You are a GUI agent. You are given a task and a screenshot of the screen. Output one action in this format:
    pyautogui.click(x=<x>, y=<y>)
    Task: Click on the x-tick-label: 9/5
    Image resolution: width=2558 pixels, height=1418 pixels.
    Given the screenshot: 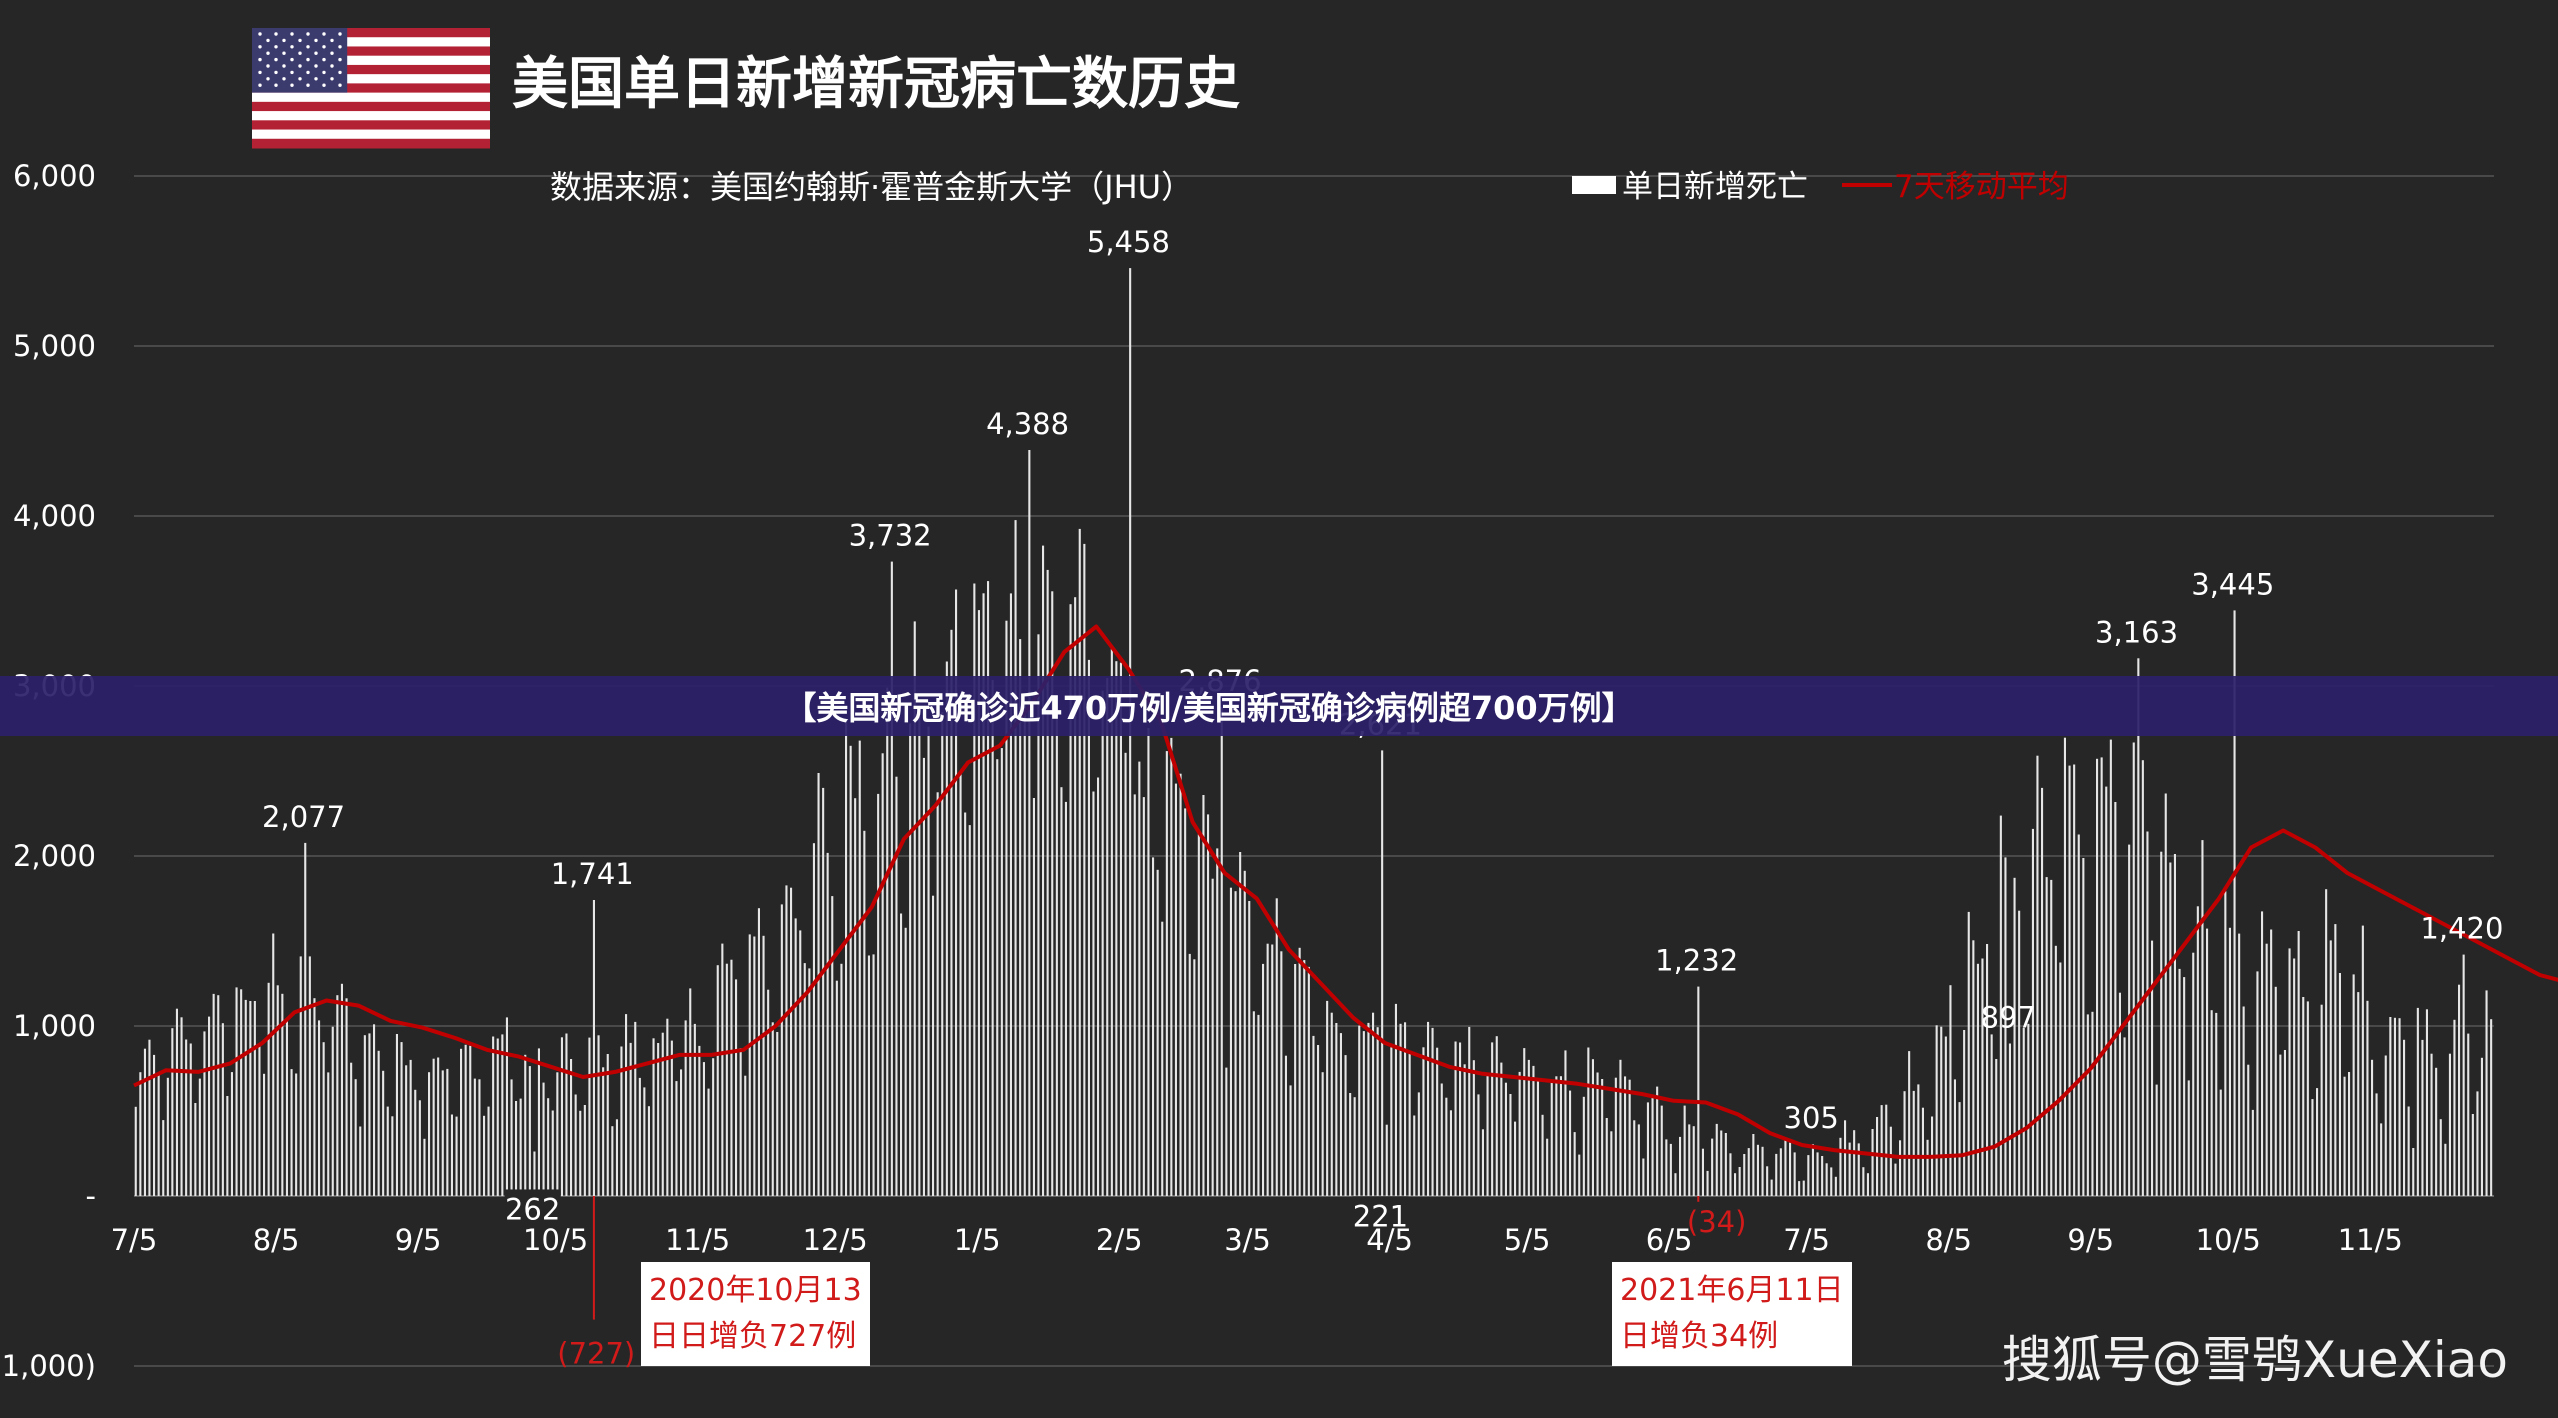 What is the action you would take?
    pyautogui.click(x=2090, y=1240)
    